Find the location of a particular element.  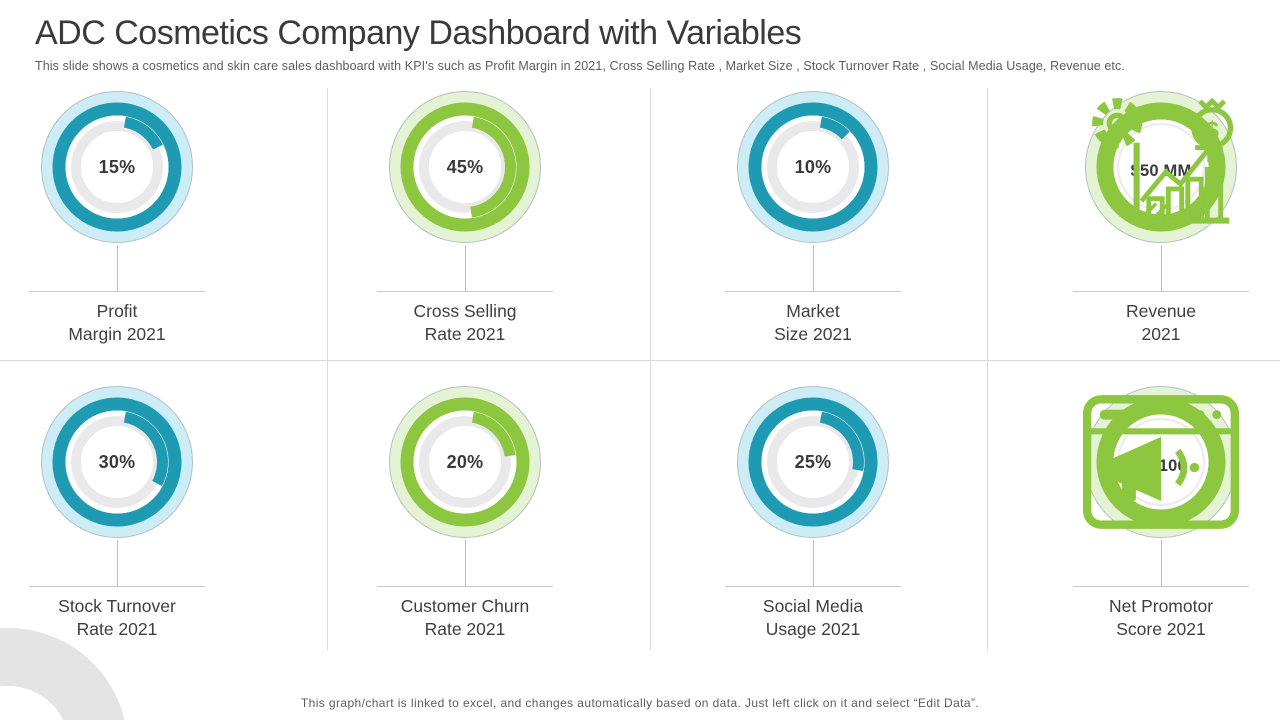

donut-gauge: 45% is located at coordinates (465, 167).